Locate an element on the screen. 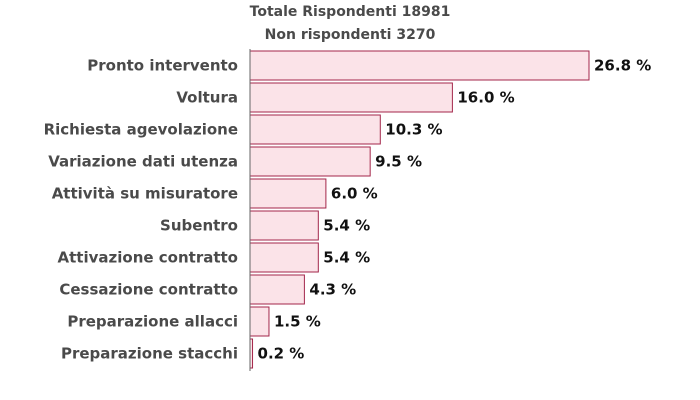 This screenshot has height=400, width=700. chart-subtitle: Non rispondenti 3270 is located at coordinates (350, 35).